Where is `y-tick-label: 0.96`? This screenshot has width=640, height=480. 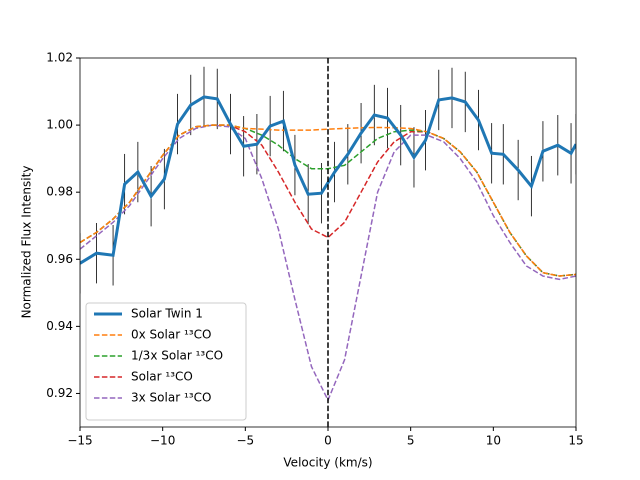
y-tick-label: 0.96 is located at coordinates (59, 259).